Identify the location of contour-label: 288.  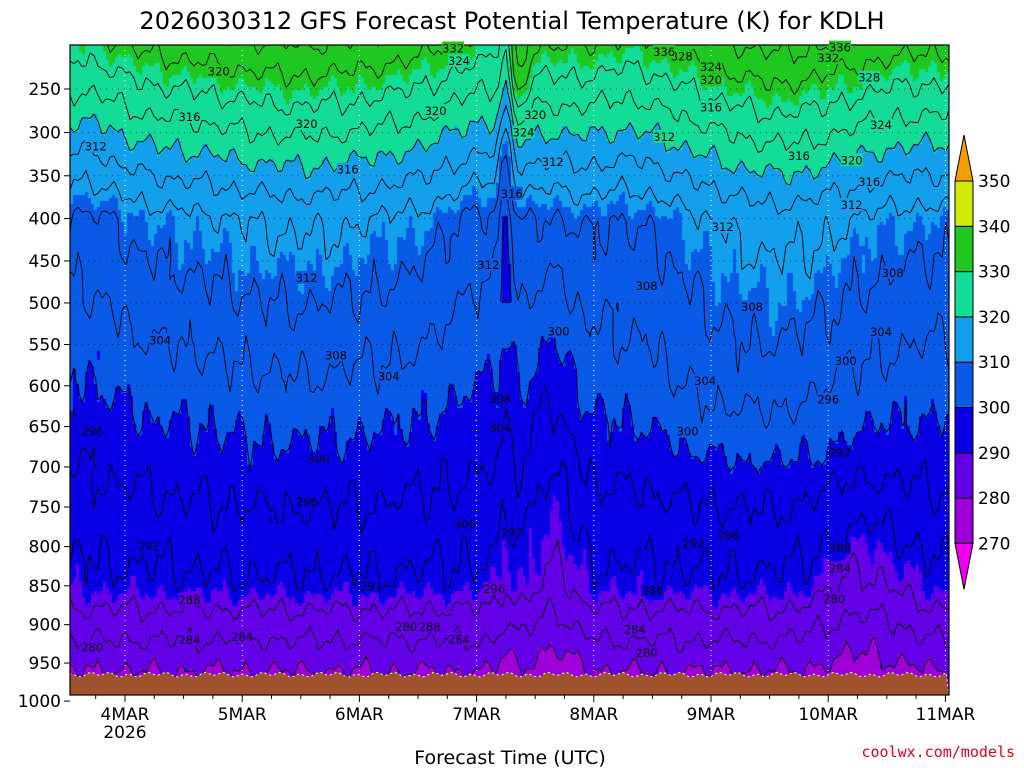
(430, 627).